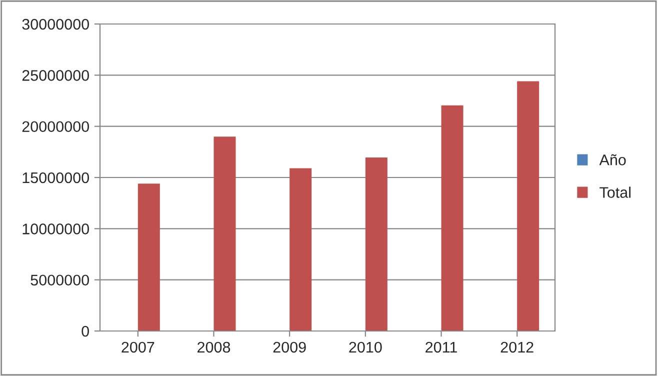 This screenshot has height=376, width=658. Describe the element at coordinates (138, 347) in the screenshot. I see `x-tick-label: 2007` at that location.